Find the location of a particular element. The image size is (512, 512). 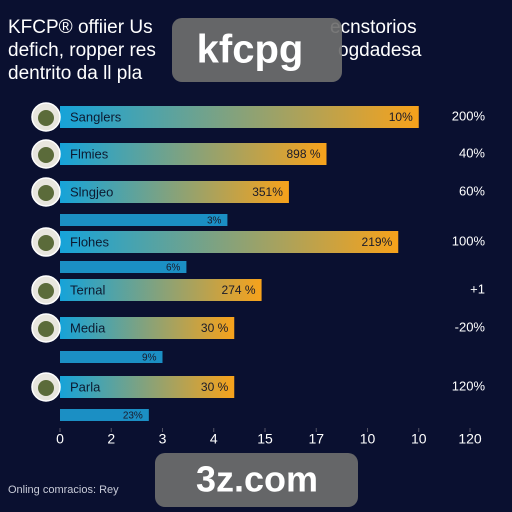

title-line: dentrito da ll pla is located at coordinates (75, 73).